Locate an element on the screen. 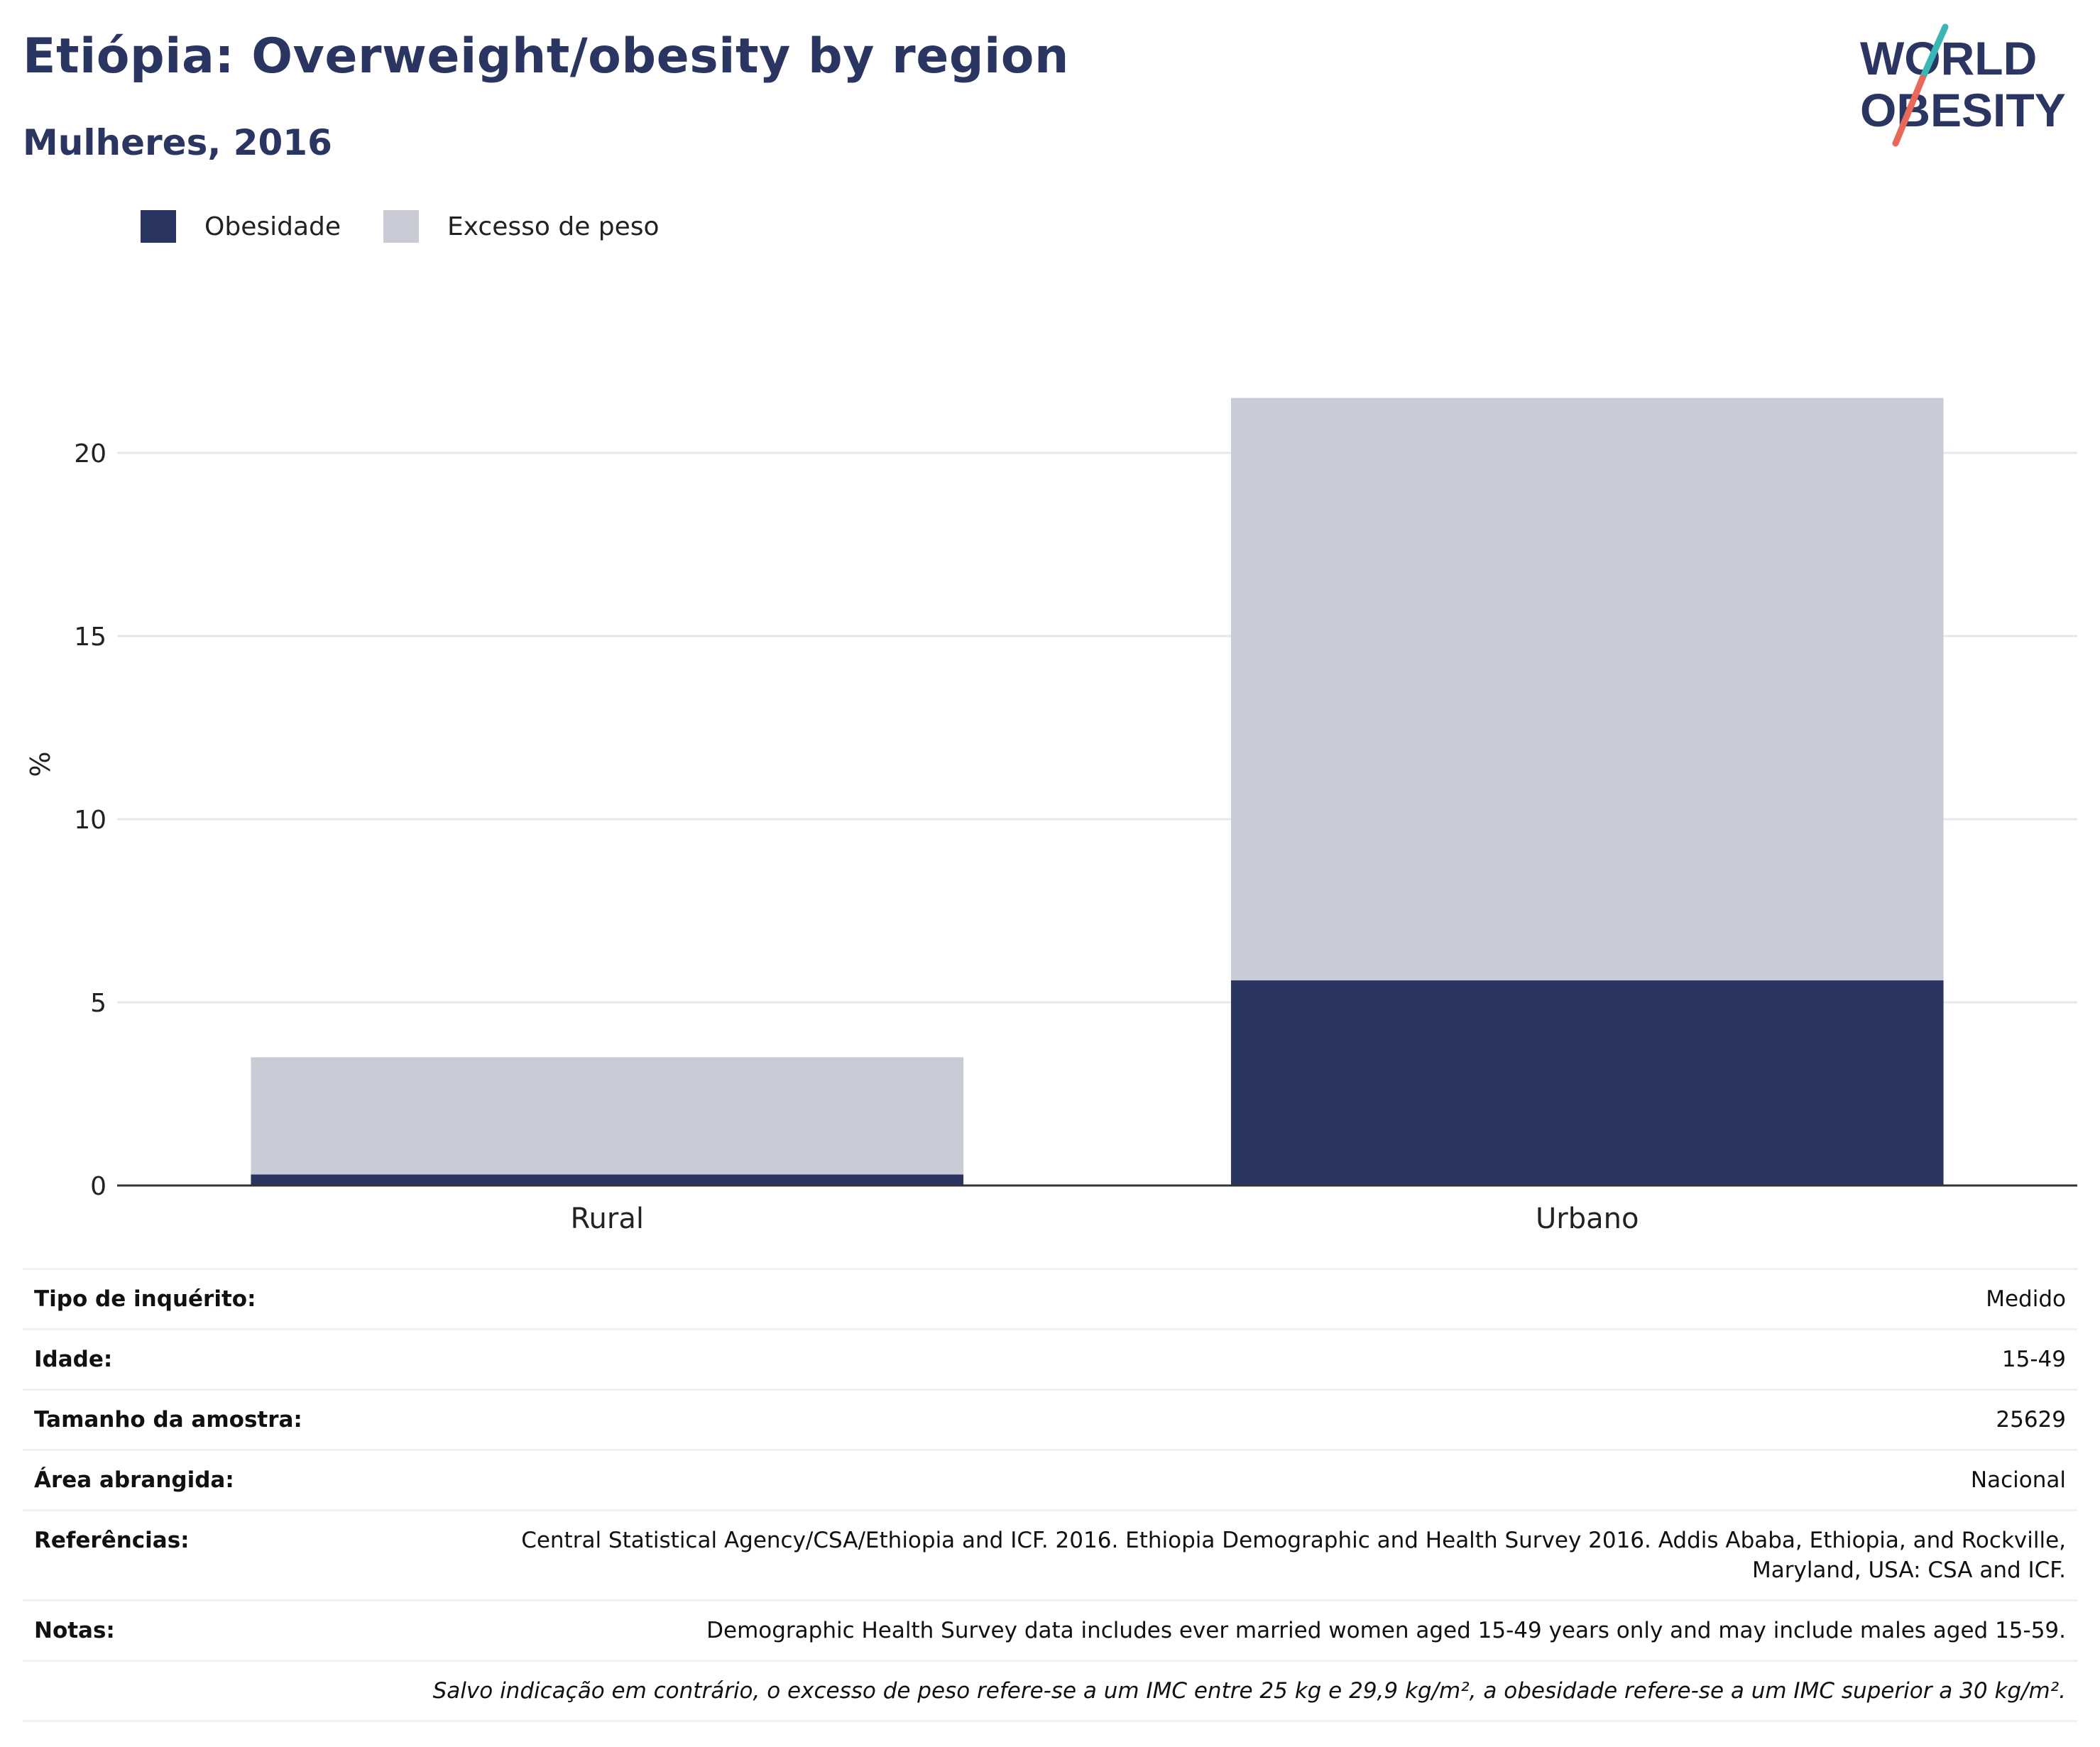 Image resolution: width=2100 pixels, height=1747 pixels. row-value: Nacional is located at coordinates (1246, 1480).